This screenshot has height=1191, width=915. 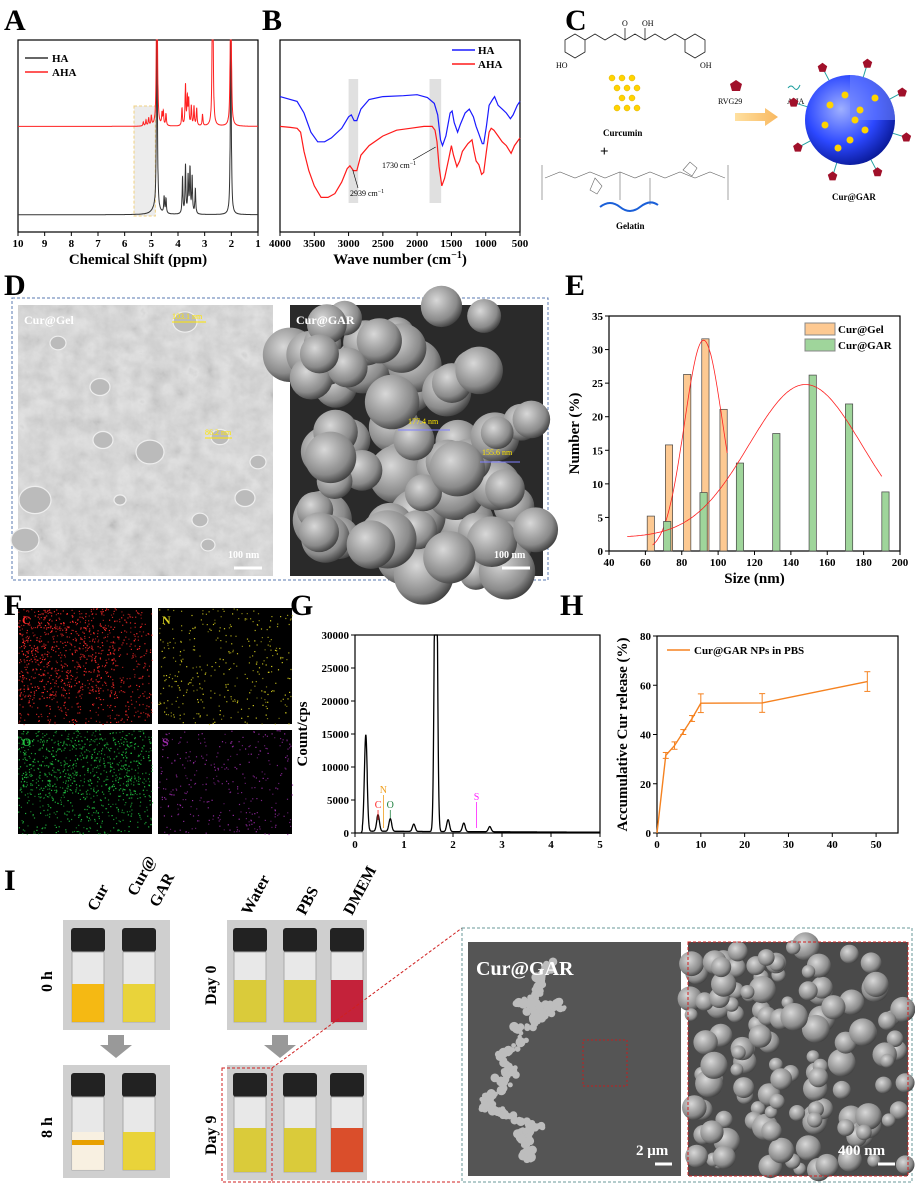 I want to click on annotation-2939: 2939 cm−1, so click(x=367, y=193).